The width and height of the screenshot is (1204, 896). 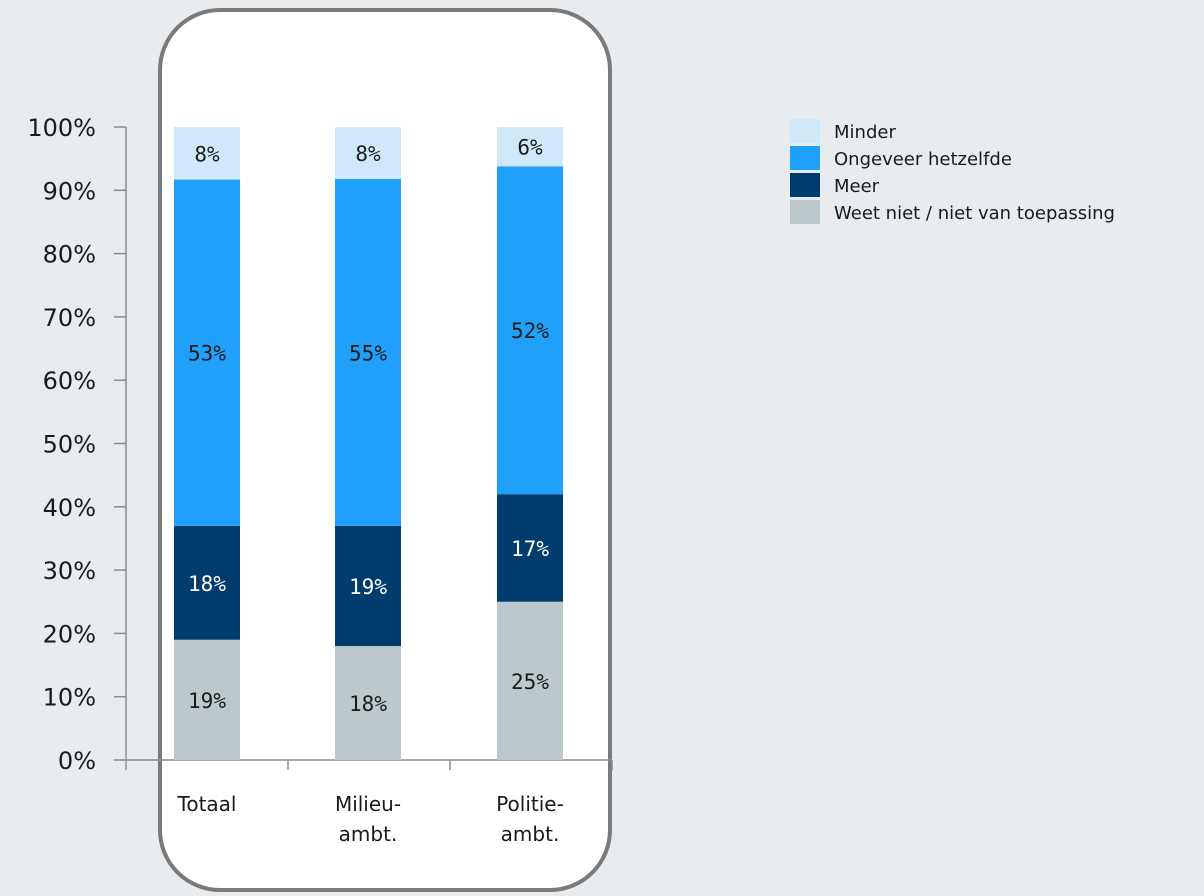 I want to click on y-tick-label: 80%, so click(x=69, y=255).